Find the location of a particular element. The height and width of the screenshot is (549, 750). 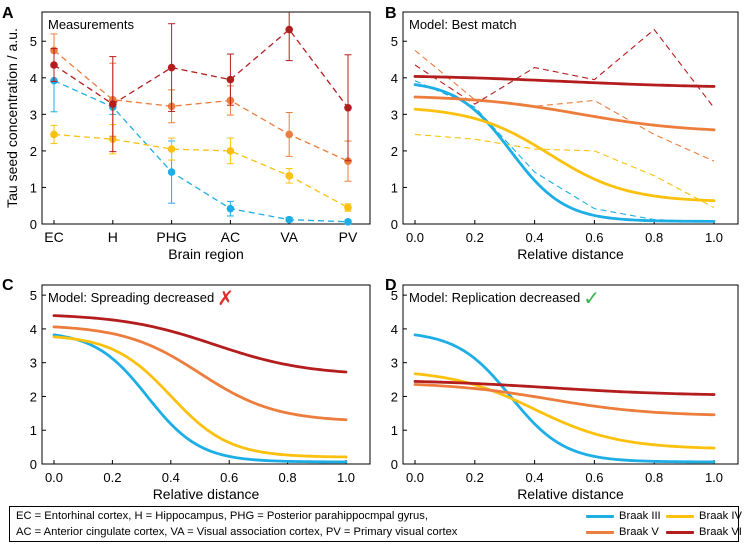

legend-item-braak-iii: Braak III is located at coordinates (623, 516).